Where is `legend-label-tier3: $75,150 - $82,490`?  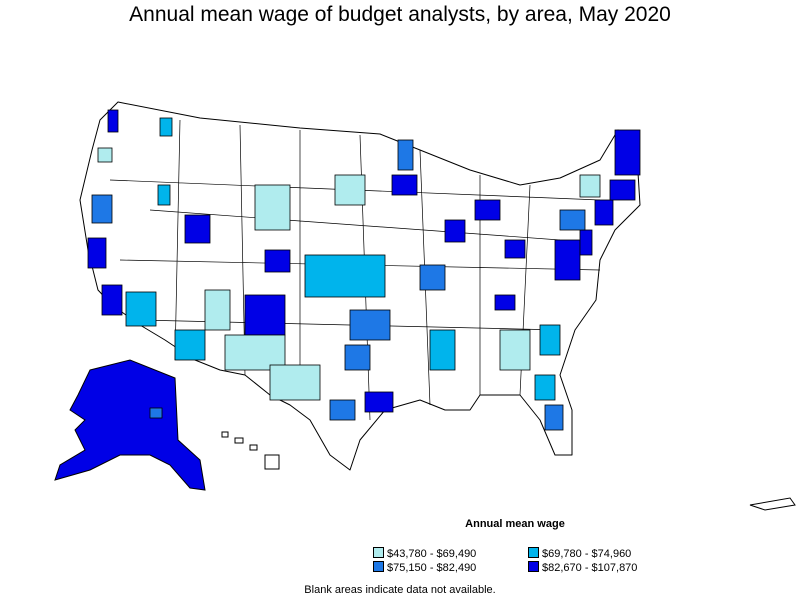
legend-label-tier3: $75,150 - $82,490 is located at coordinates (432, 568).